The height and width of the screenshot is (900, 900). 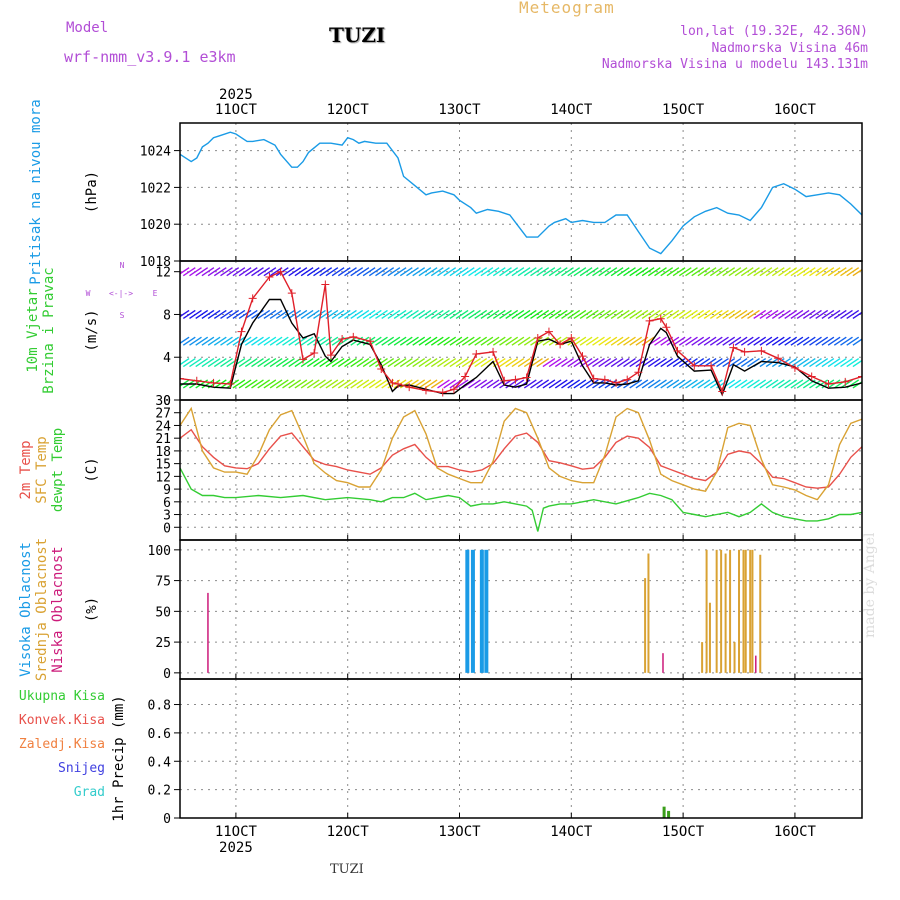 What do you see at coordinates (159, 734) in the screenshot?
I see `y-tick-label-precip: 0.6` at bounding box center [159, 734].